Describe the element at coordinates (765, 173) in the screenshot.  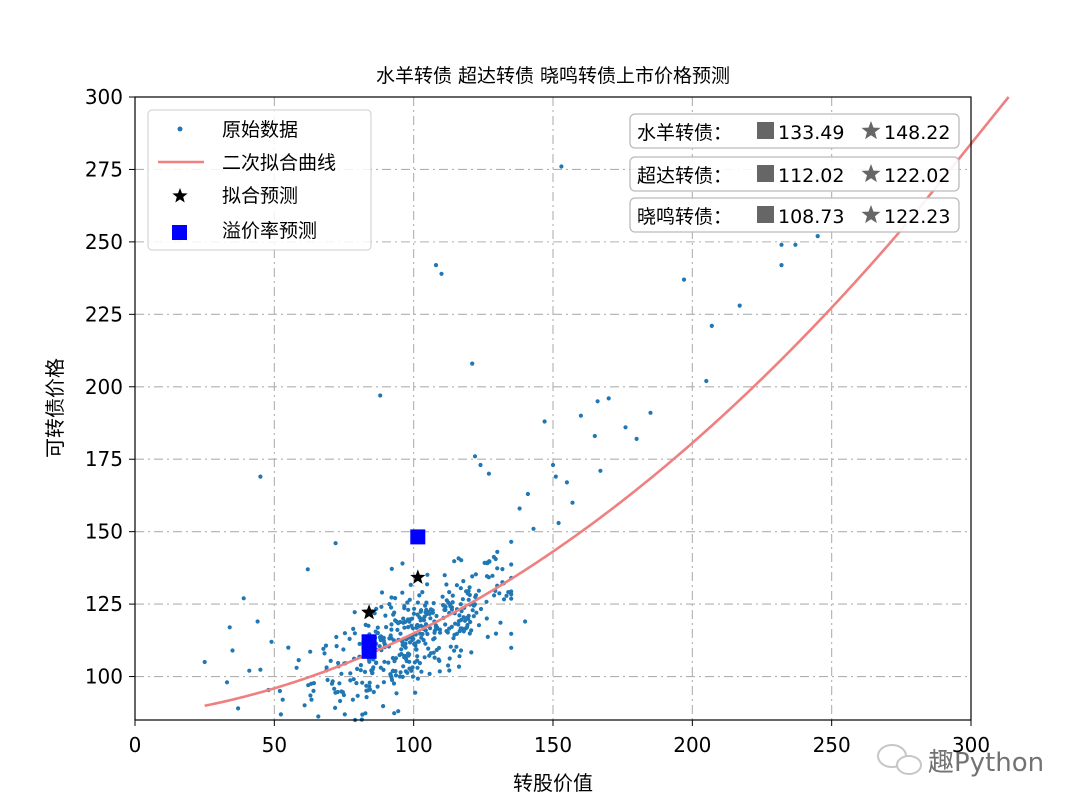
I see `annotation-2-square-icon` at that location.